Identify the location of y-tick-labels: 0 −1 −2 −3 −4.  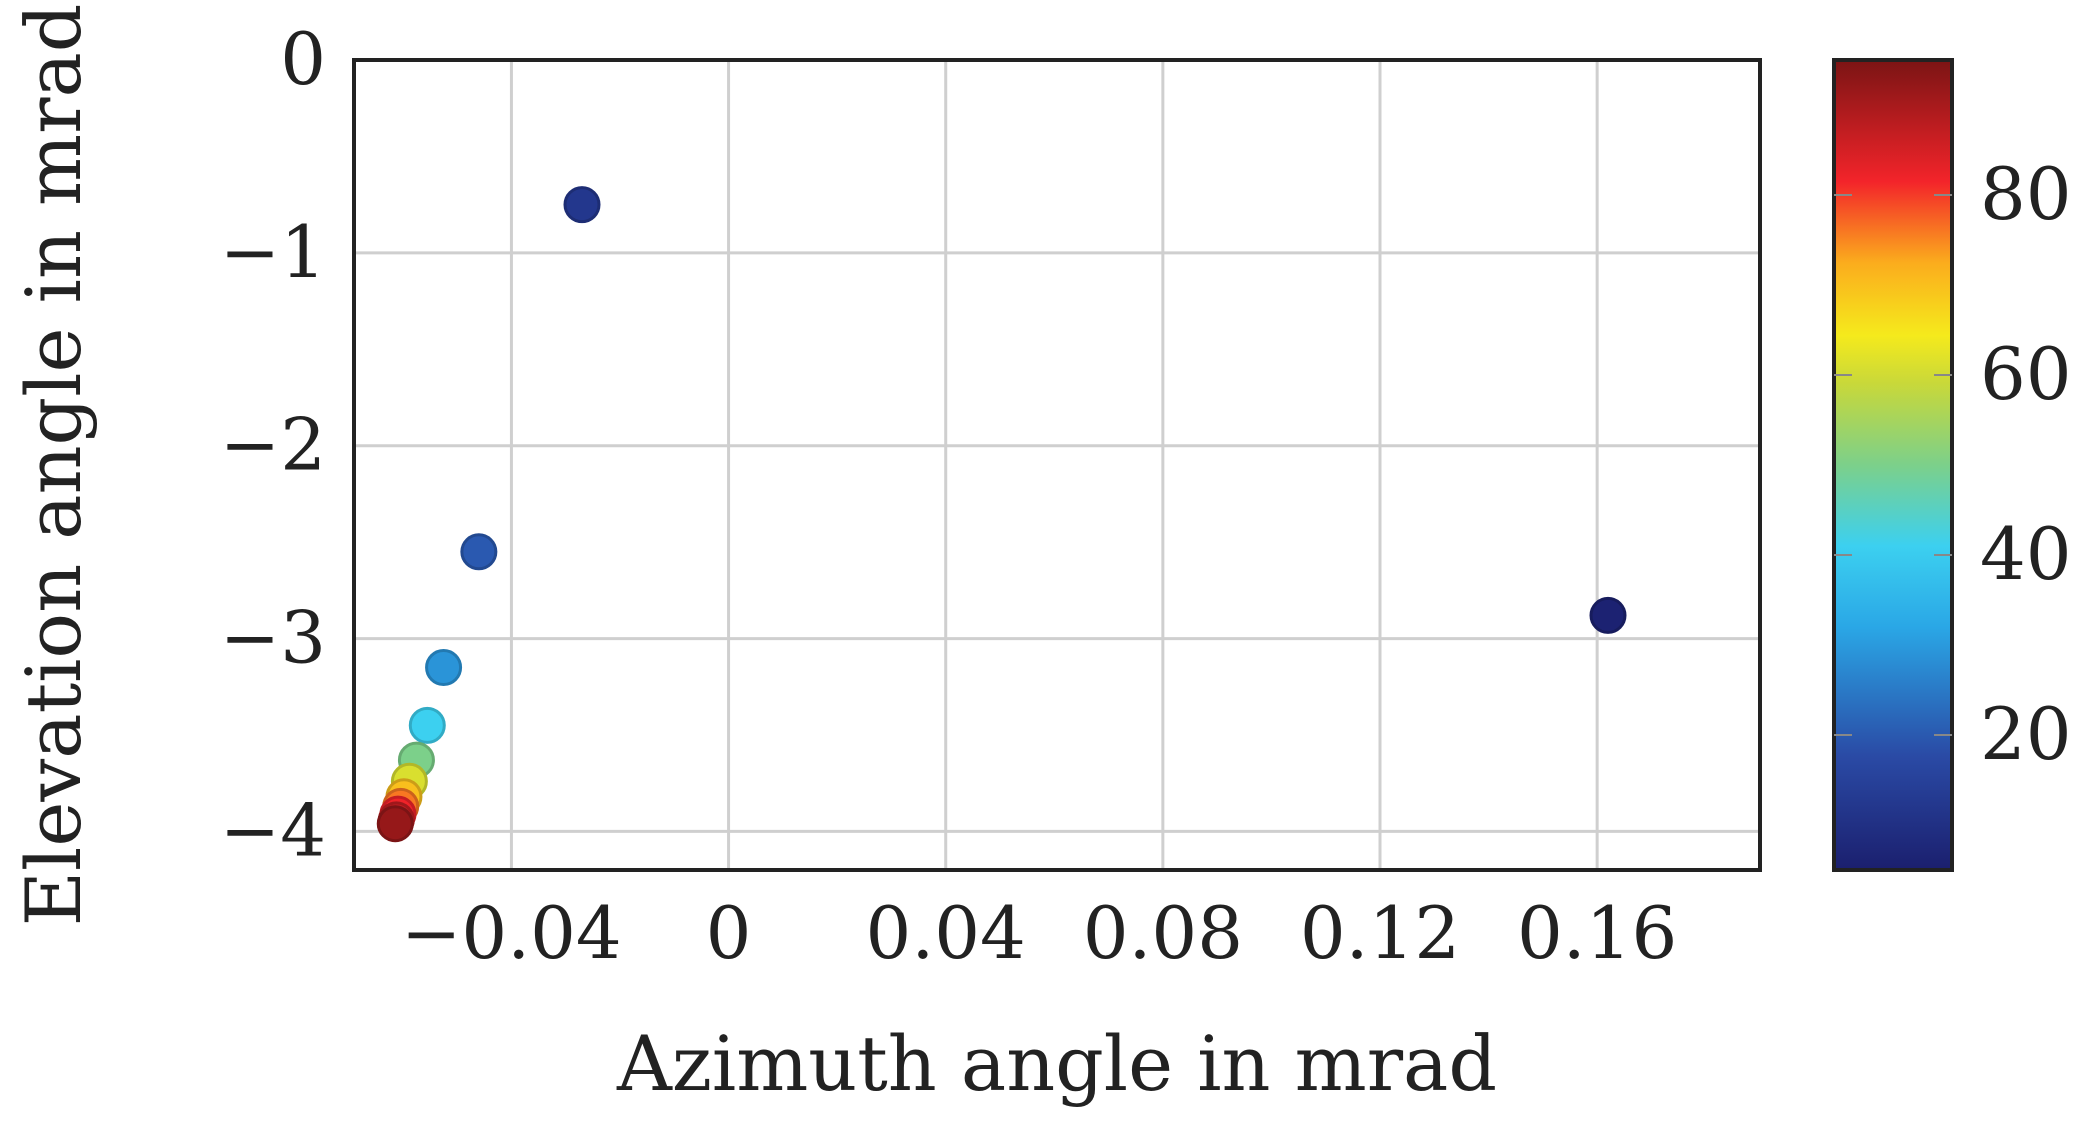
(273, 444).